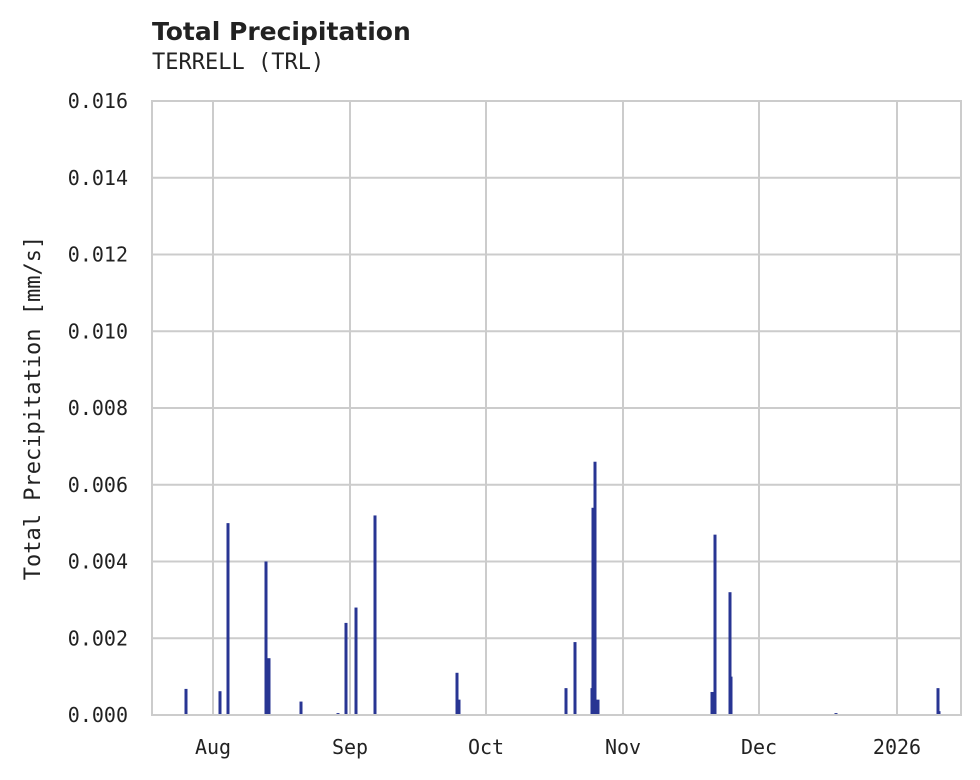 The height and width of the screenshot is (780, 980). I want to click on x-tick-label: Nov, so click(623, 747).